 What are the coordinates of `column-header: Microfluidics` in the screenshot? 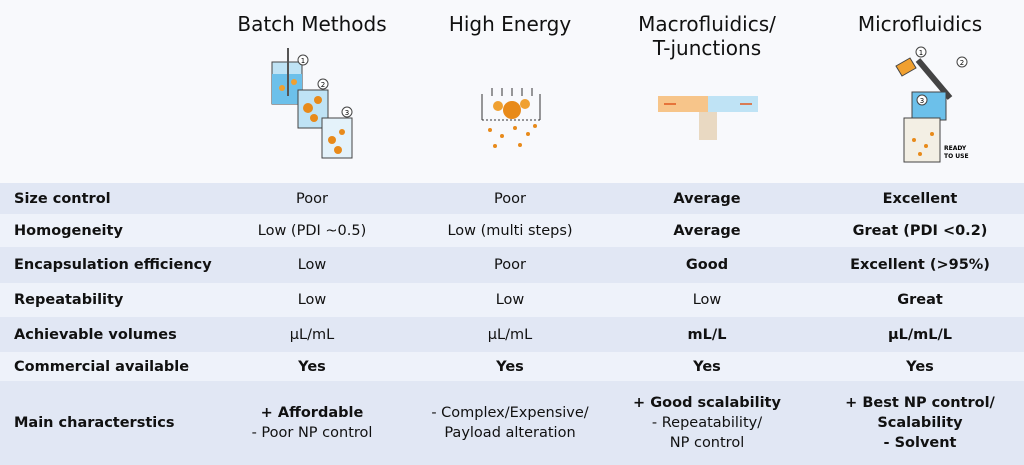 It's located at (920, 24).